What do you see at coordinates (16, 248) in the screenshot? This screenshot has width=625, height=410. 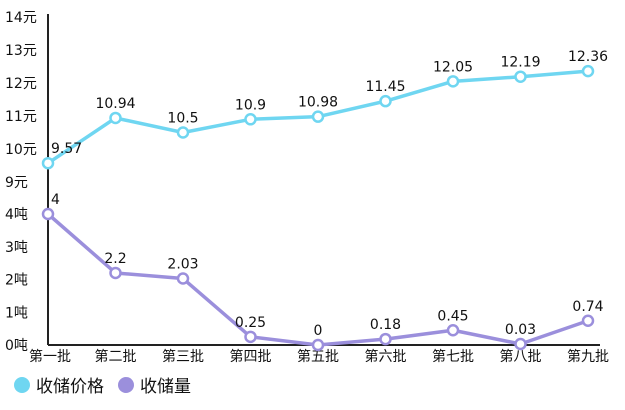 I see `y-tick-label-volume: 3吨` at bounding box center [16, 248].